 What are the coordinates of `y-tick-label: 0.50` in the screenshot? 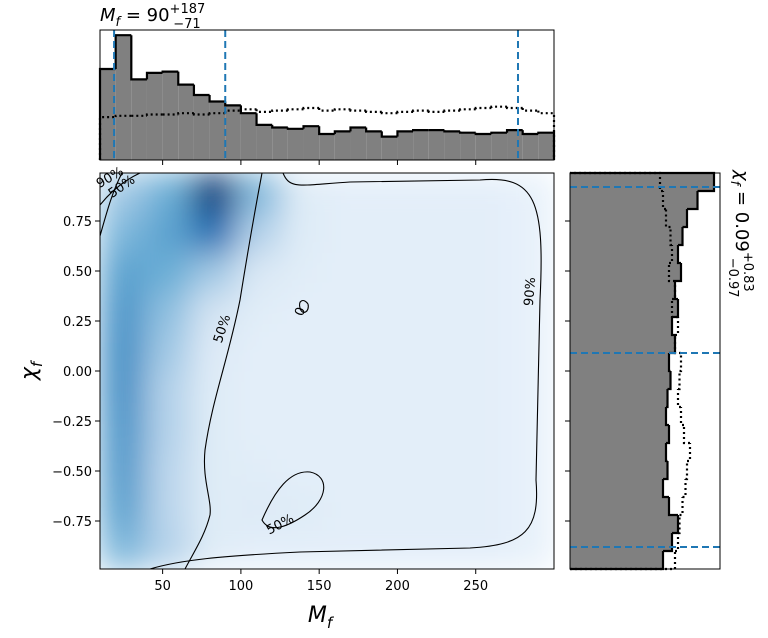 It's located at (77, 272).